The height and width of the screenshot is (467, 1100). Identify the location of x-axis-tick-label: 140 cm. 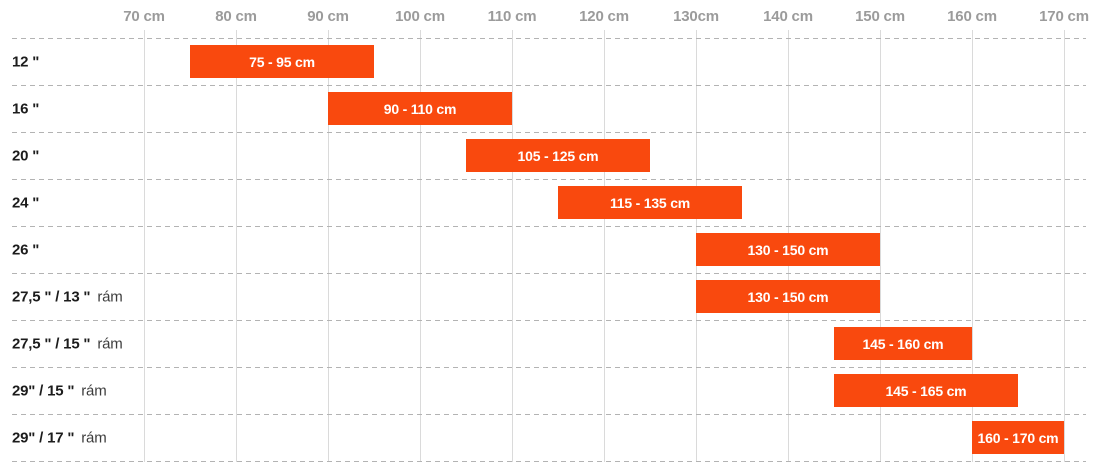
(788, 16).